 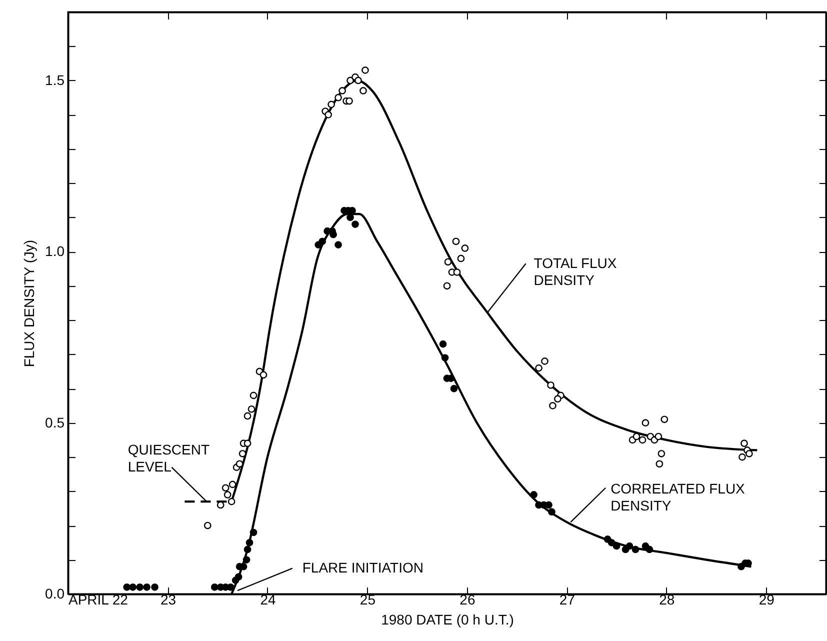 I want to click on annotation: FLARE INITIATION, so click(x=363, y=567).